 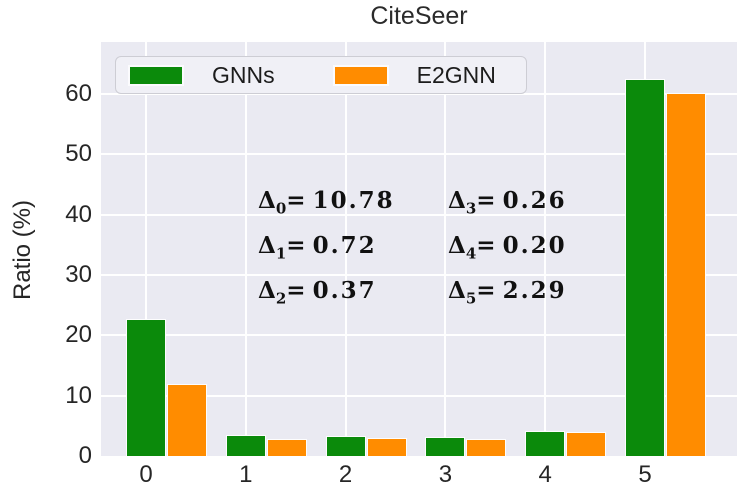 I want to click on legend-label-e2gnn: E2GNN, so click(x=456, y=74).